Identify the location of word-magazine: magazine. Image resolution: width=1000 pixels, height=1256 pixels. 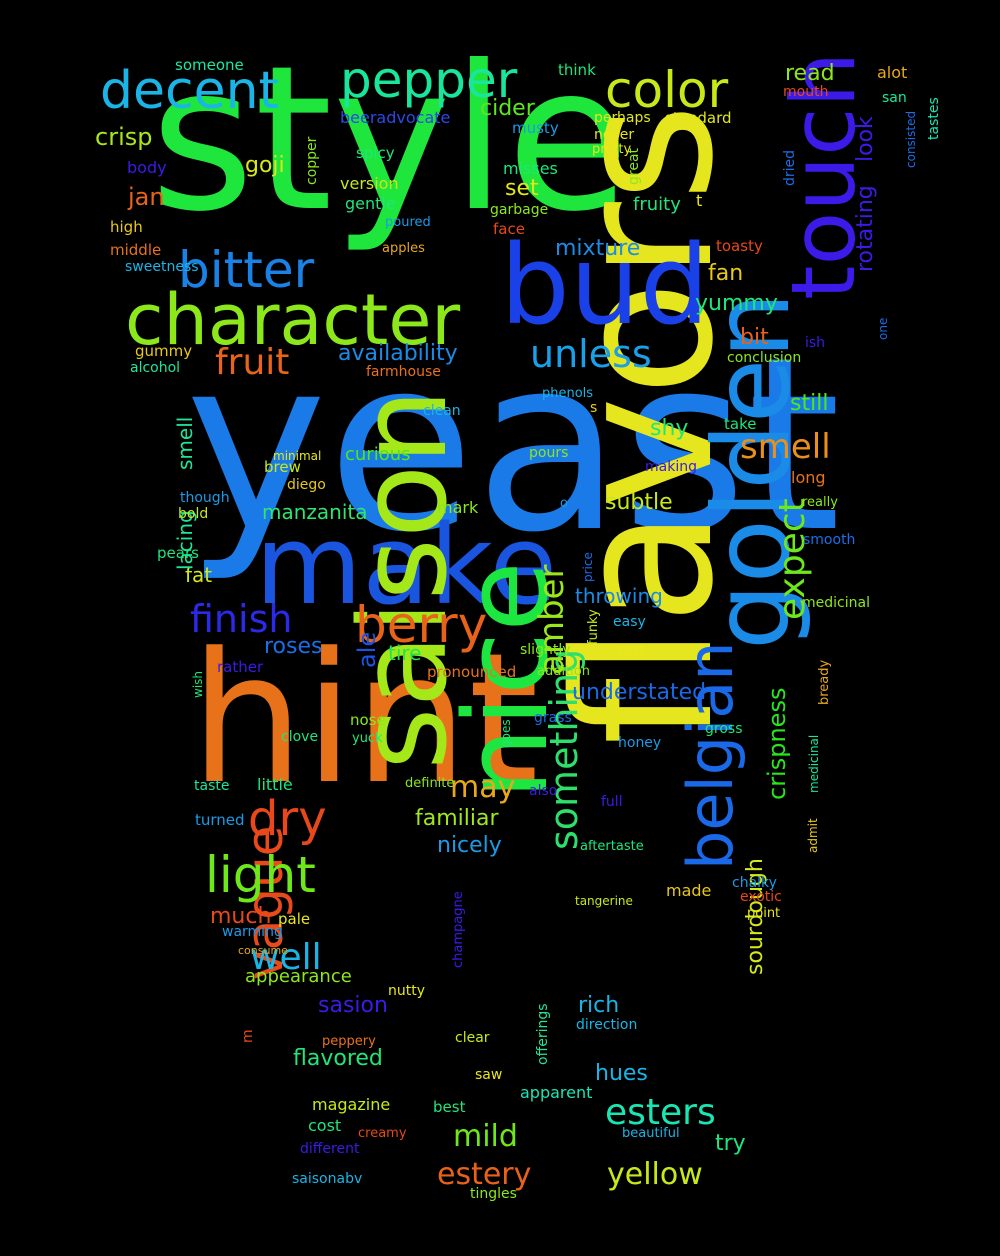
(351, 1104).